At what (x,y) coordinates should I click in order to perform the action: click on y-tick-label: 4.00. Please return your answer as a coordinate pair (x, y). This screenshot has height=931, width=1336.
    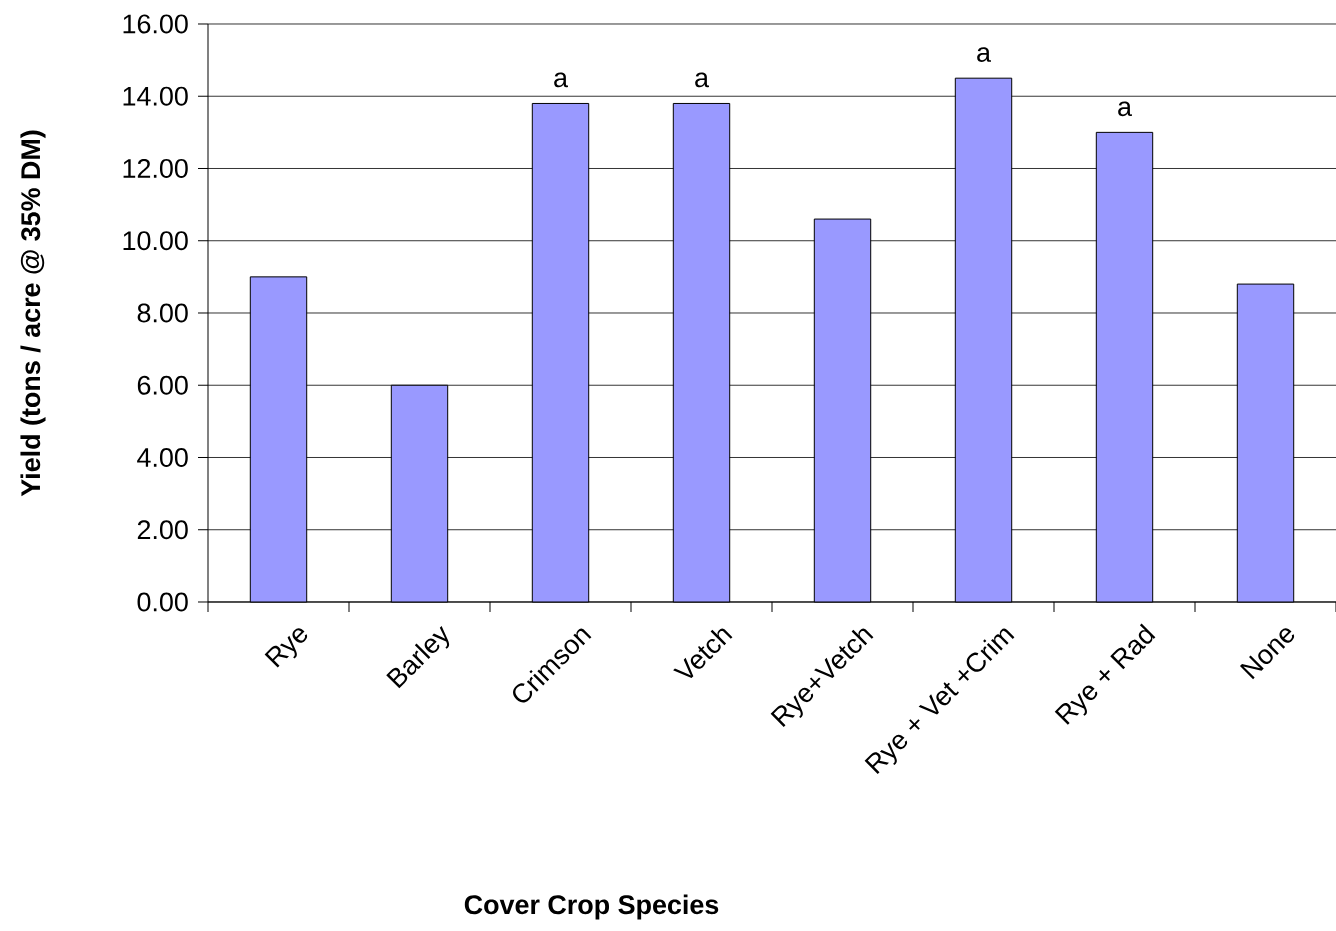
    Looking at the image, I should click on (162, 457).